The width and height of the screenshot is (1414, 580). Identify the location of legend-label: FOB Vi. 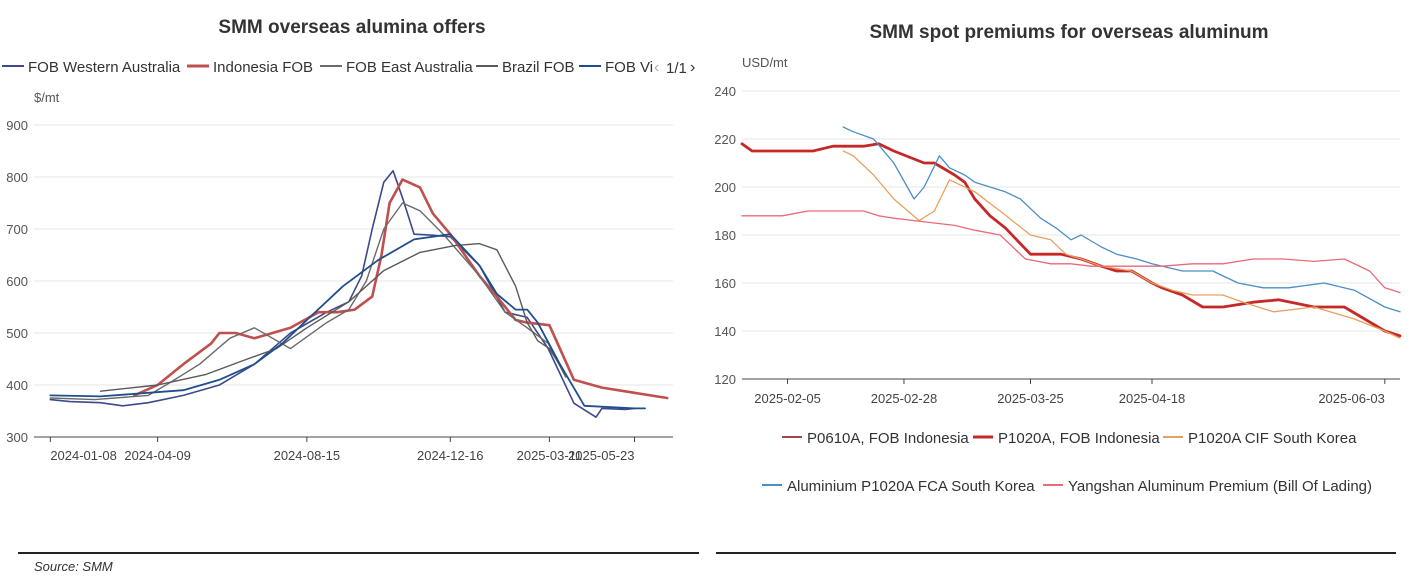
(629, 67).